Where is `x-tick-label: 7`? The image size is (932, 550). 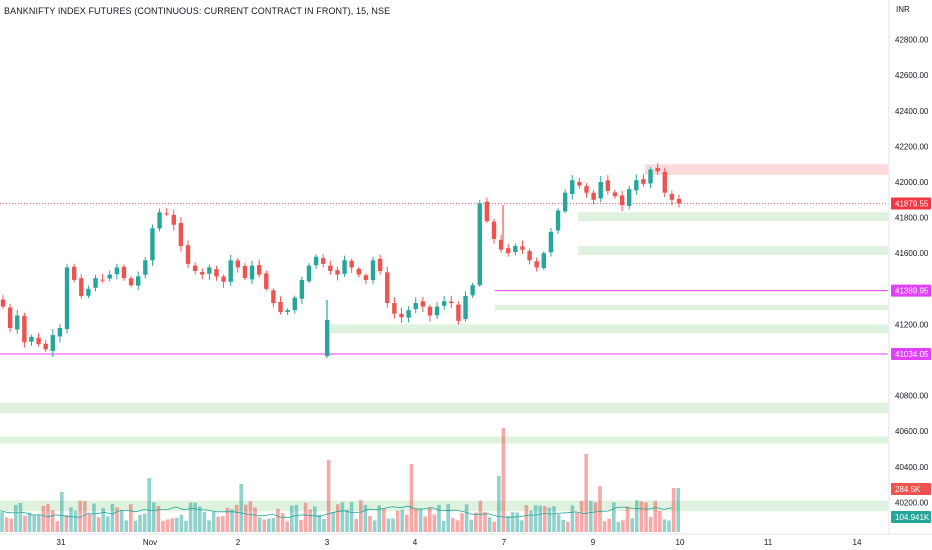 x-tick-label: 7 is located at coordinates (504, 542).